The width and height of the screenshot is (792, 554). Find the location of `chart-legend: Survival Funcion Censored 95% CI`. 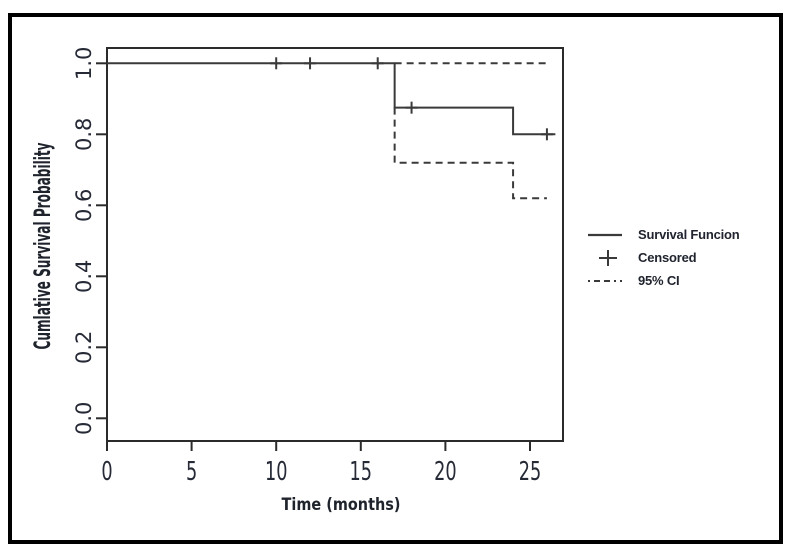

chart-legend: Survival Funcion Censored 95% CI is located at coordinates (663, 257).